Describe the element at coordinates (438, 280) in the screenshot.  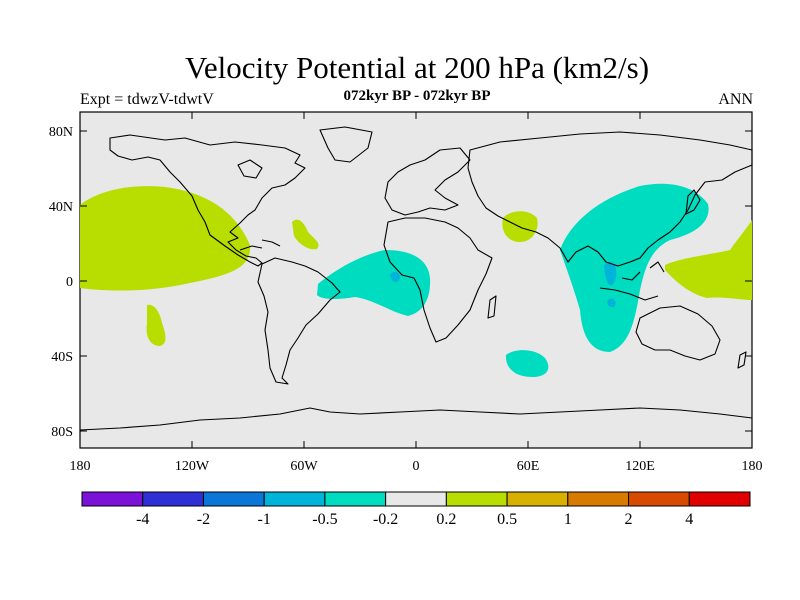
I see `coast-africa` at that location.